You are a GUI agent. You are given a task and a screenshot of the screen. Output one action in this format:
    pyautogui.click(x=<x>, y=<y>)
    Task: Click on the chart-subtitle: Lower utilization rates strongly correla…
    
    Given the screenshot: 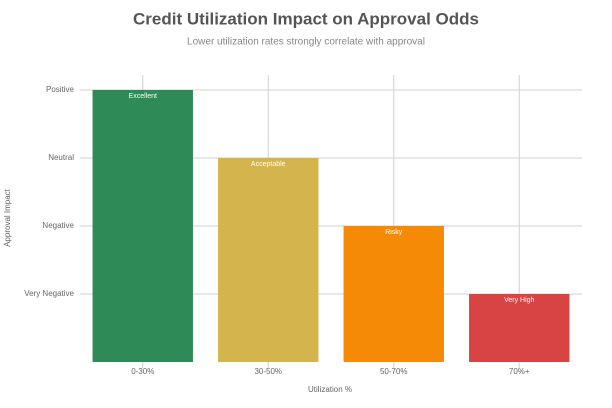 What is the action you would take?
    pyautogui.click(x=306, y=42)
    